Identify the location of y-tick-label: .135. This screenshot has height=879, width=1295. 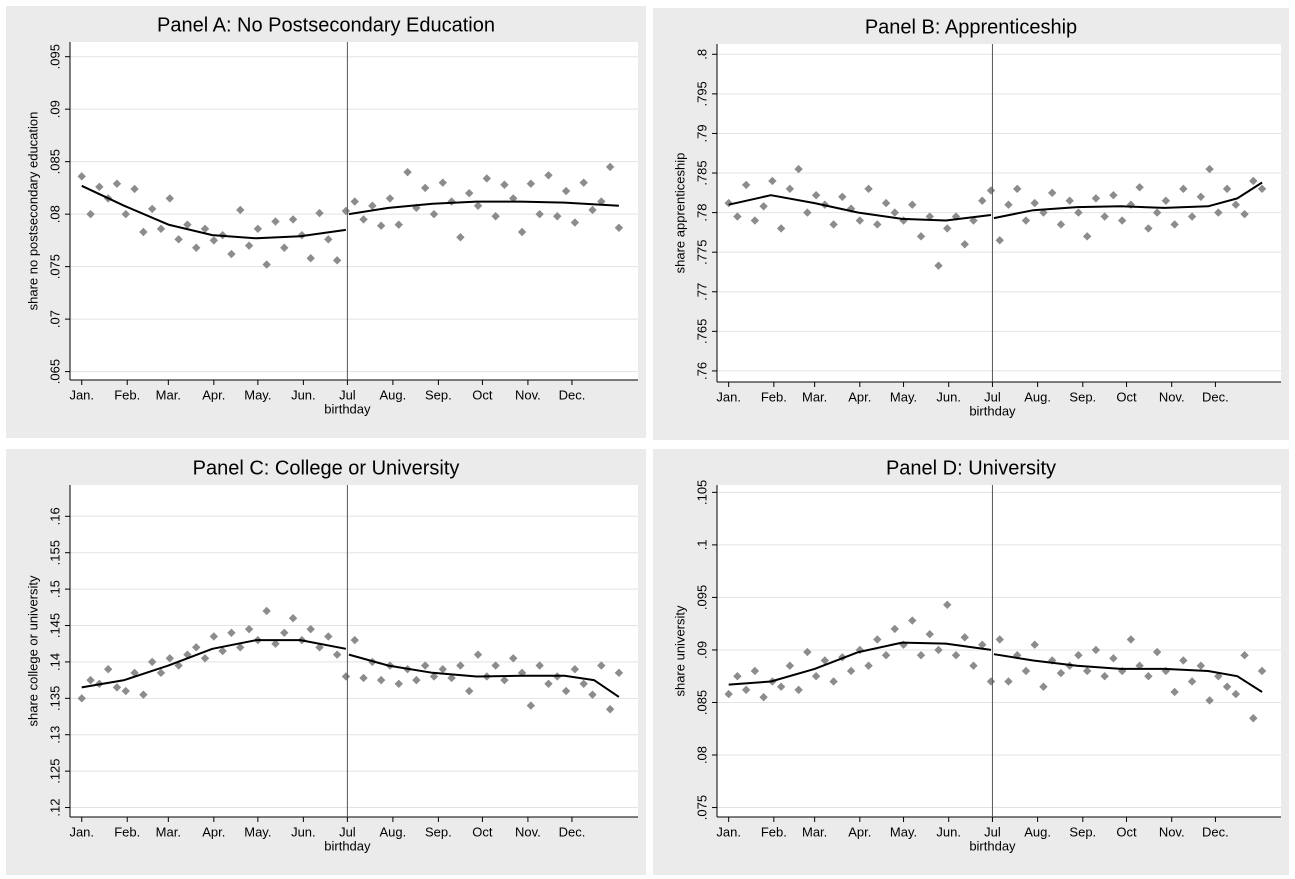
(54, 698).